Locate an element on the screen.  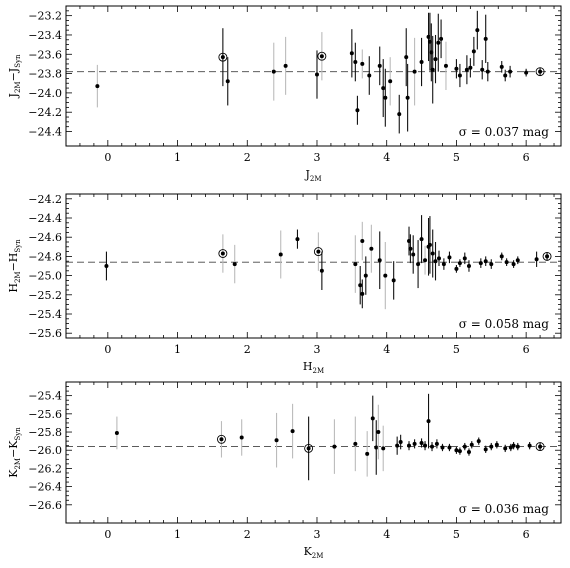
p2-xtick-label-6: 6 is located at coordinates (526, 349).